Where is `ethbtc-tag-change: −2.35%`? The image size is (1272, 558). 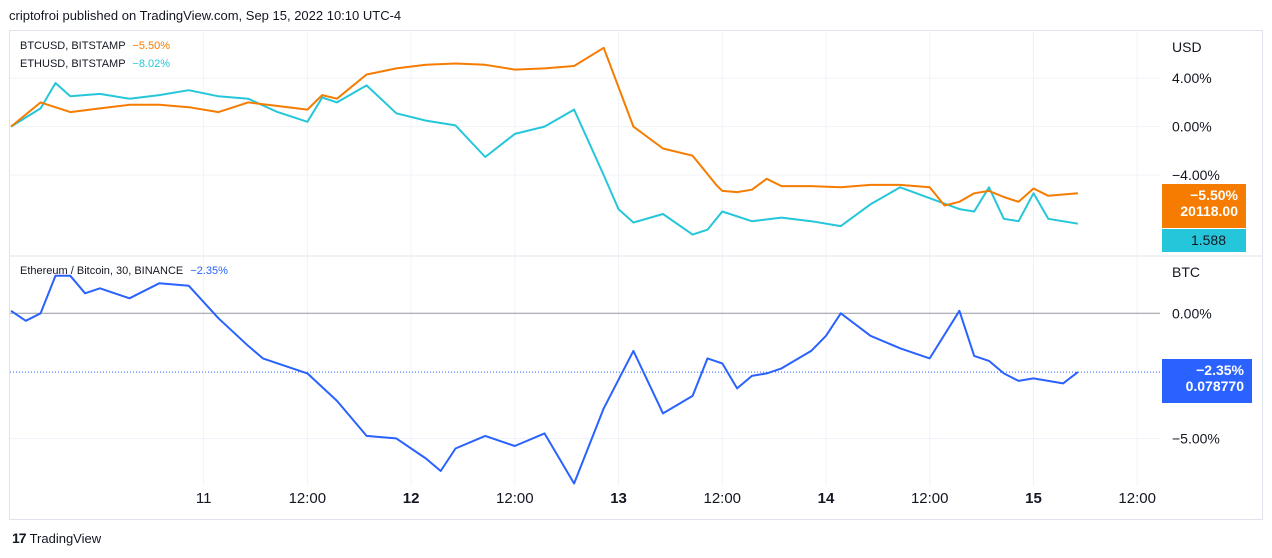
ethbtc-tag-change: −2.35% is located at coordinates (1220, 370).